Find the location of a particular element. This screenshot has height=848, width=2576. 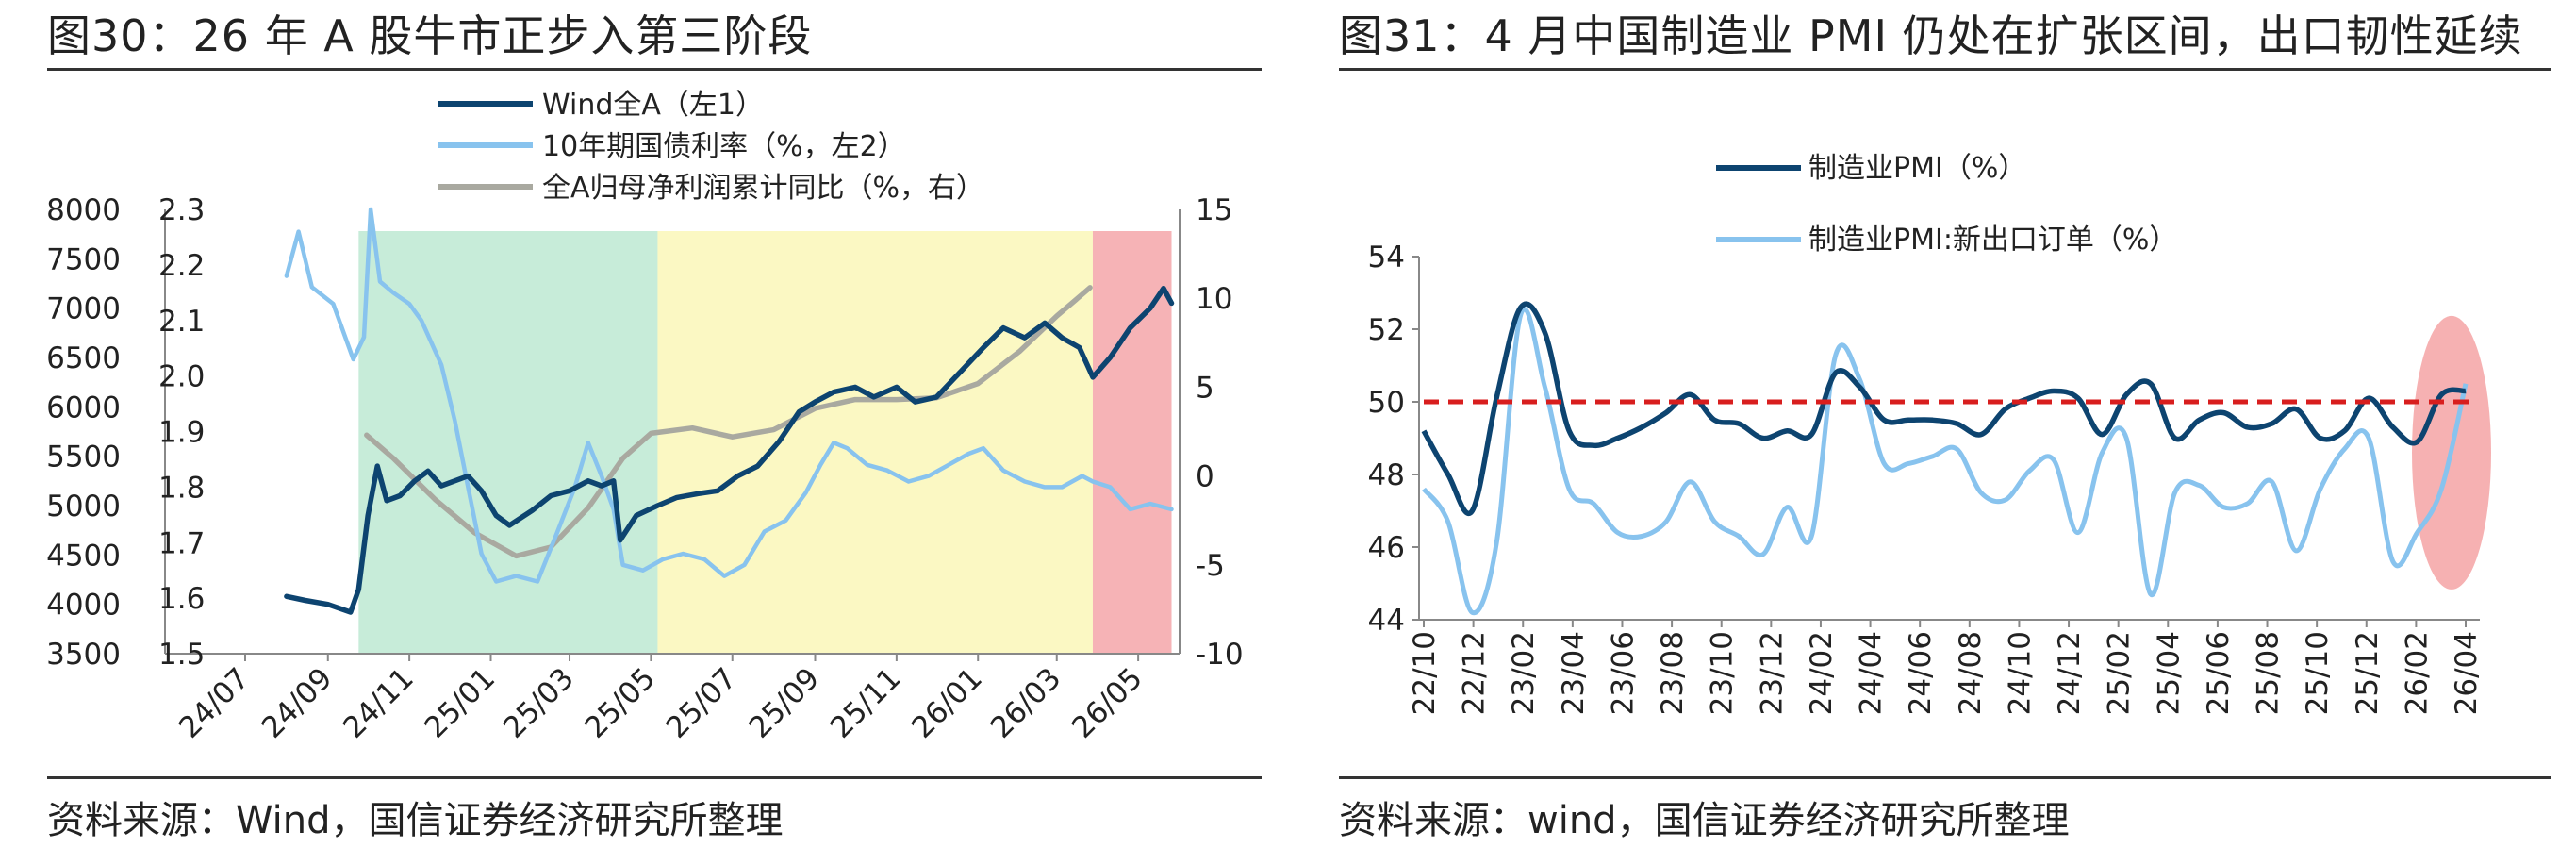

left-figure-title: 图30：26 年 A 股牛市正步入第三阶段 is located at coordinates (430, 35).